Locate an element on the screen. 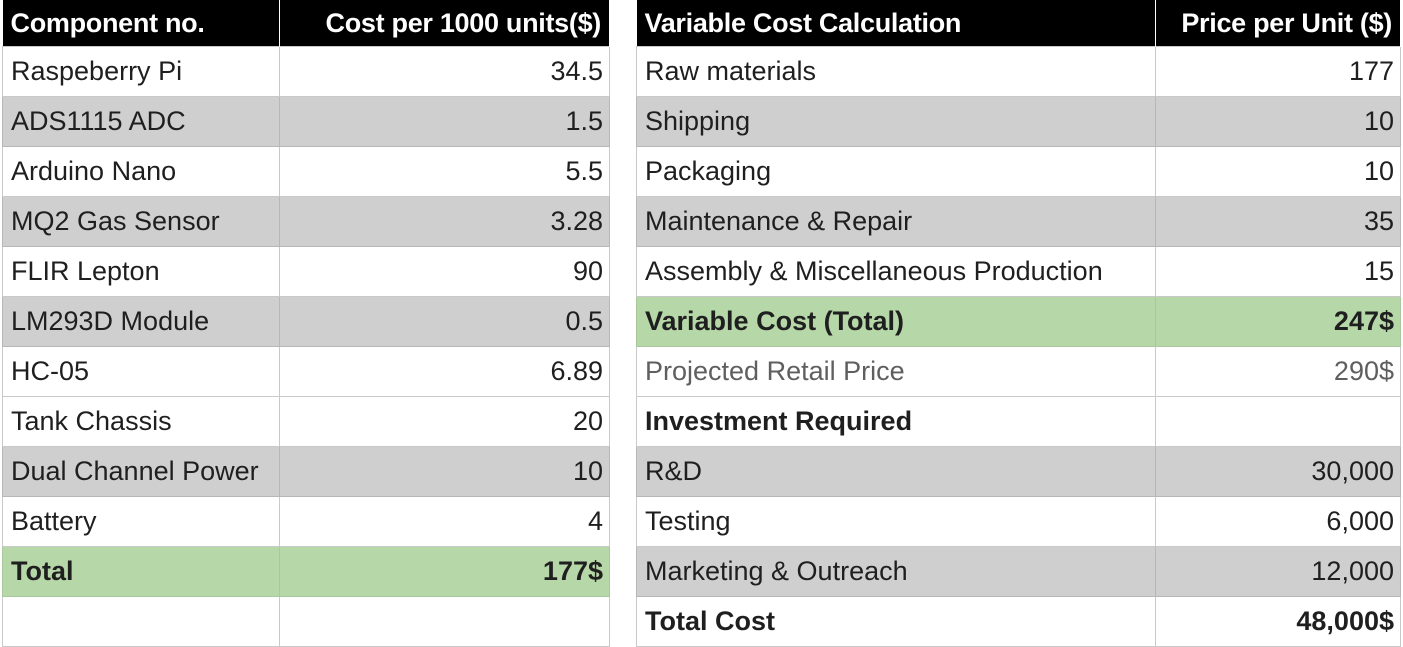 The height and width of the screenshot is (647, 1403). empty-row is located at coordinates (306, 621).